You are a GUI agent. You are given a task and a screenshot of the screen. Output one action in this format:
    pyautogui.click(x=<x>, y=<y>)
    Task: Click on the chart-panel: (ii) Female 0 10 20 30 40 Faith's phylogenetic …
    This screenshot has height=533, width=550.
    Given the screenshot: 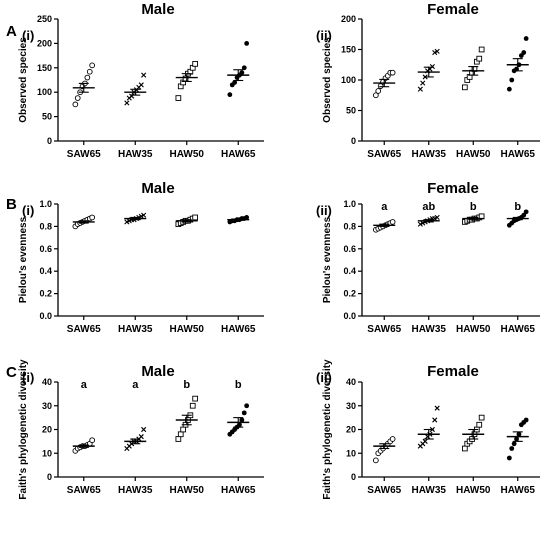 What is the action you would take?
    pyautogui.click(x=428, y=429)
    